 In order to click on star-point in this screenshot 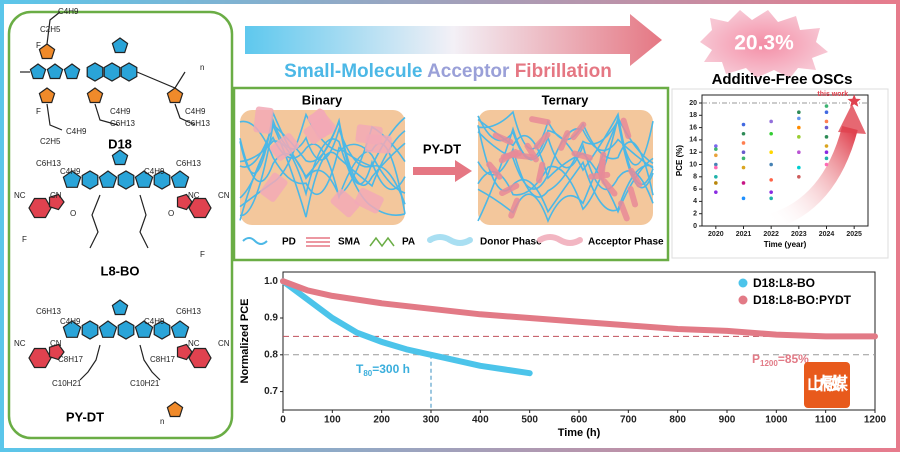, I will do `click(854, 100)`.